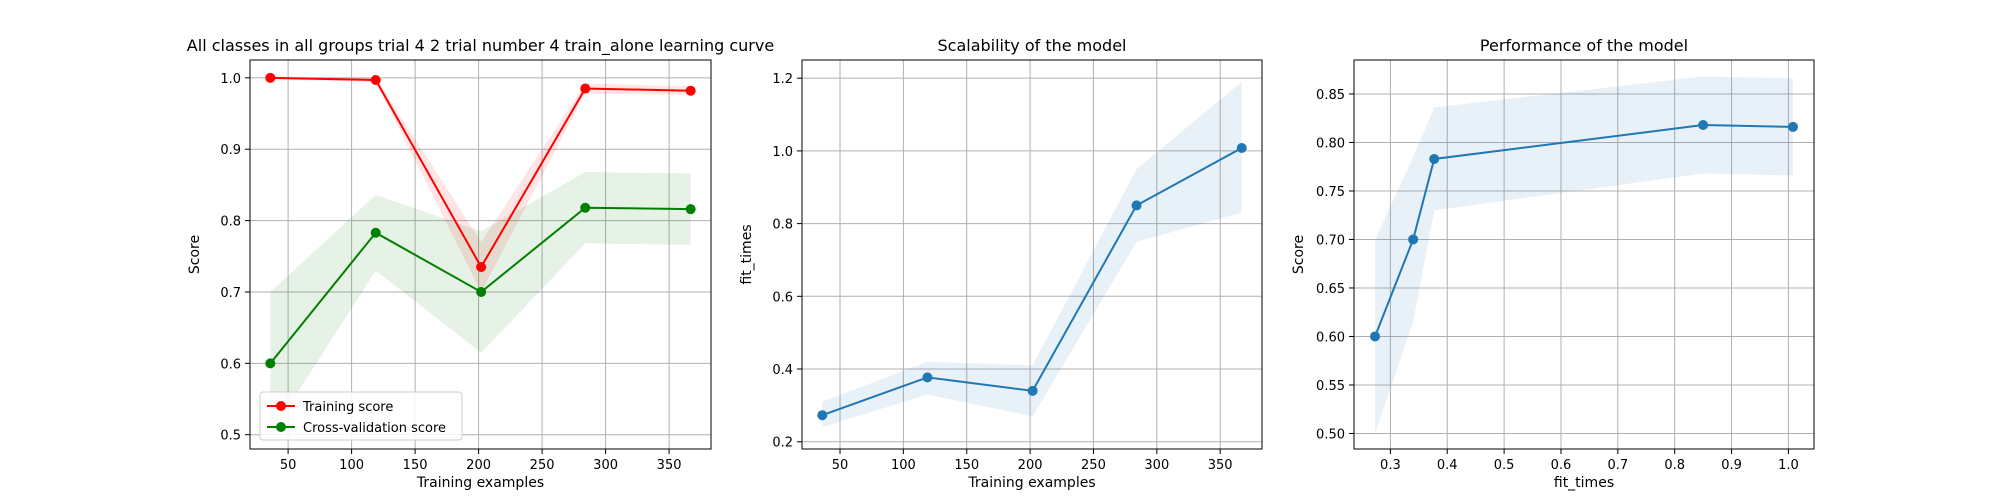  What do you see at coordinates (840, 465) in the screenshot?
I see `scalability-x-tick-label: 50` at bounding box center [840, 465].